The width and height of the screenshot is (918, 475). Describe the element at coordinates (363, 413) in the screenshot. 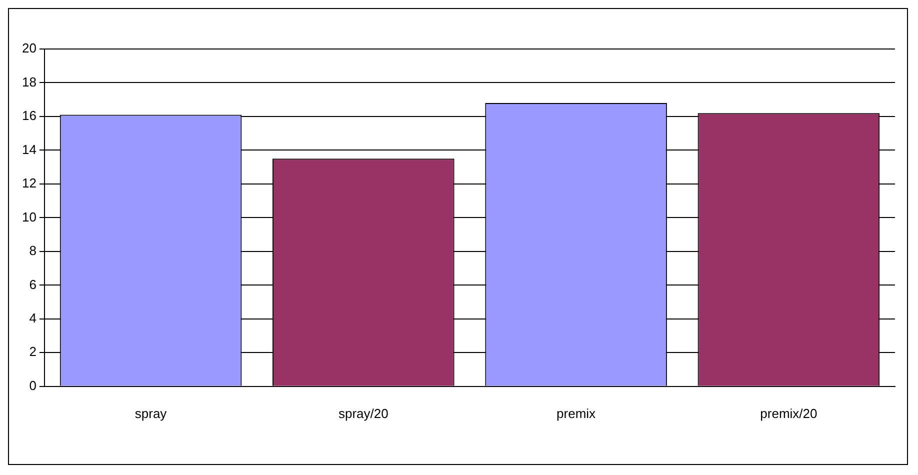

I see `x-tick-label: spray/20` at that location.